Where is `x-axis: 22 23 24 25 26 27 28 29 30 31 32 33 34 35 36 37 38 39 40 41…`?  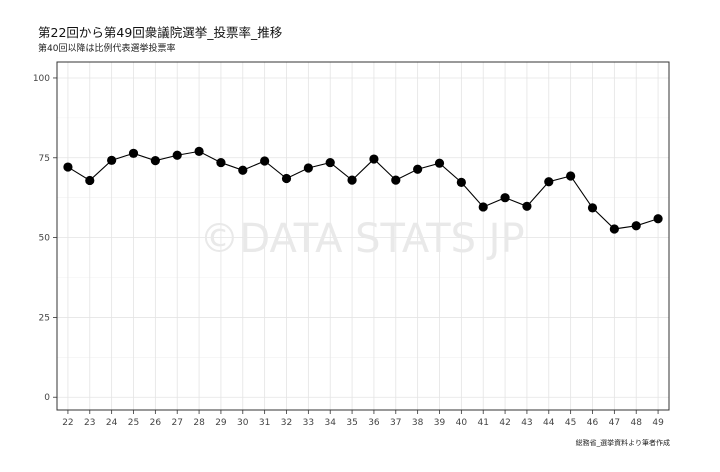
x-axis: 22 23 24 25 26 27 28 29 30 31 32 33 34 35 36 37 38 39 40 41… is located at coordinates (363, 419).